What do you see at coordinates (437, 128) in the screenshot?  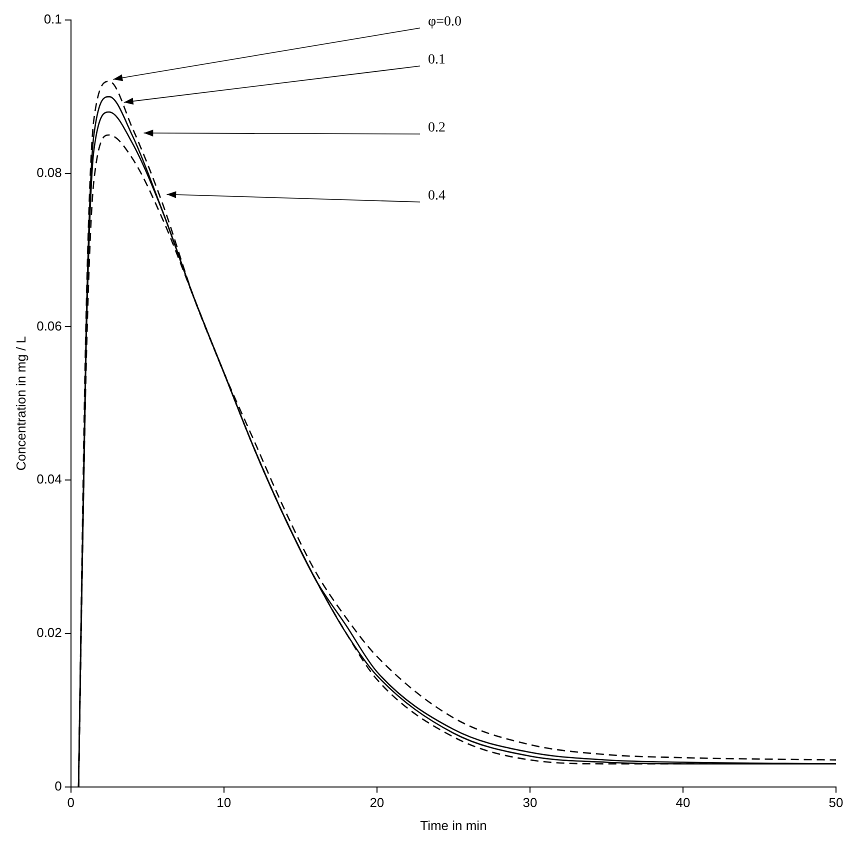 I see `annotation: 0.2` at bounding box center [437, 128].